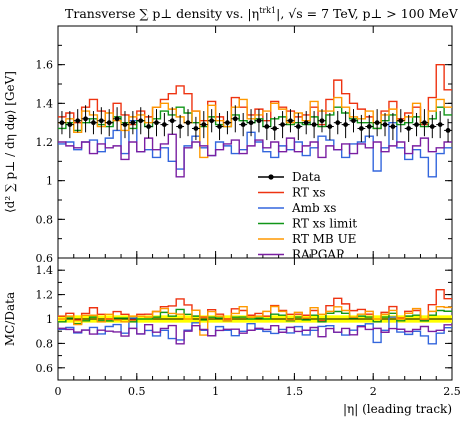  I want to click on ratio-series-rt-xs-limit, so click(255, 316).